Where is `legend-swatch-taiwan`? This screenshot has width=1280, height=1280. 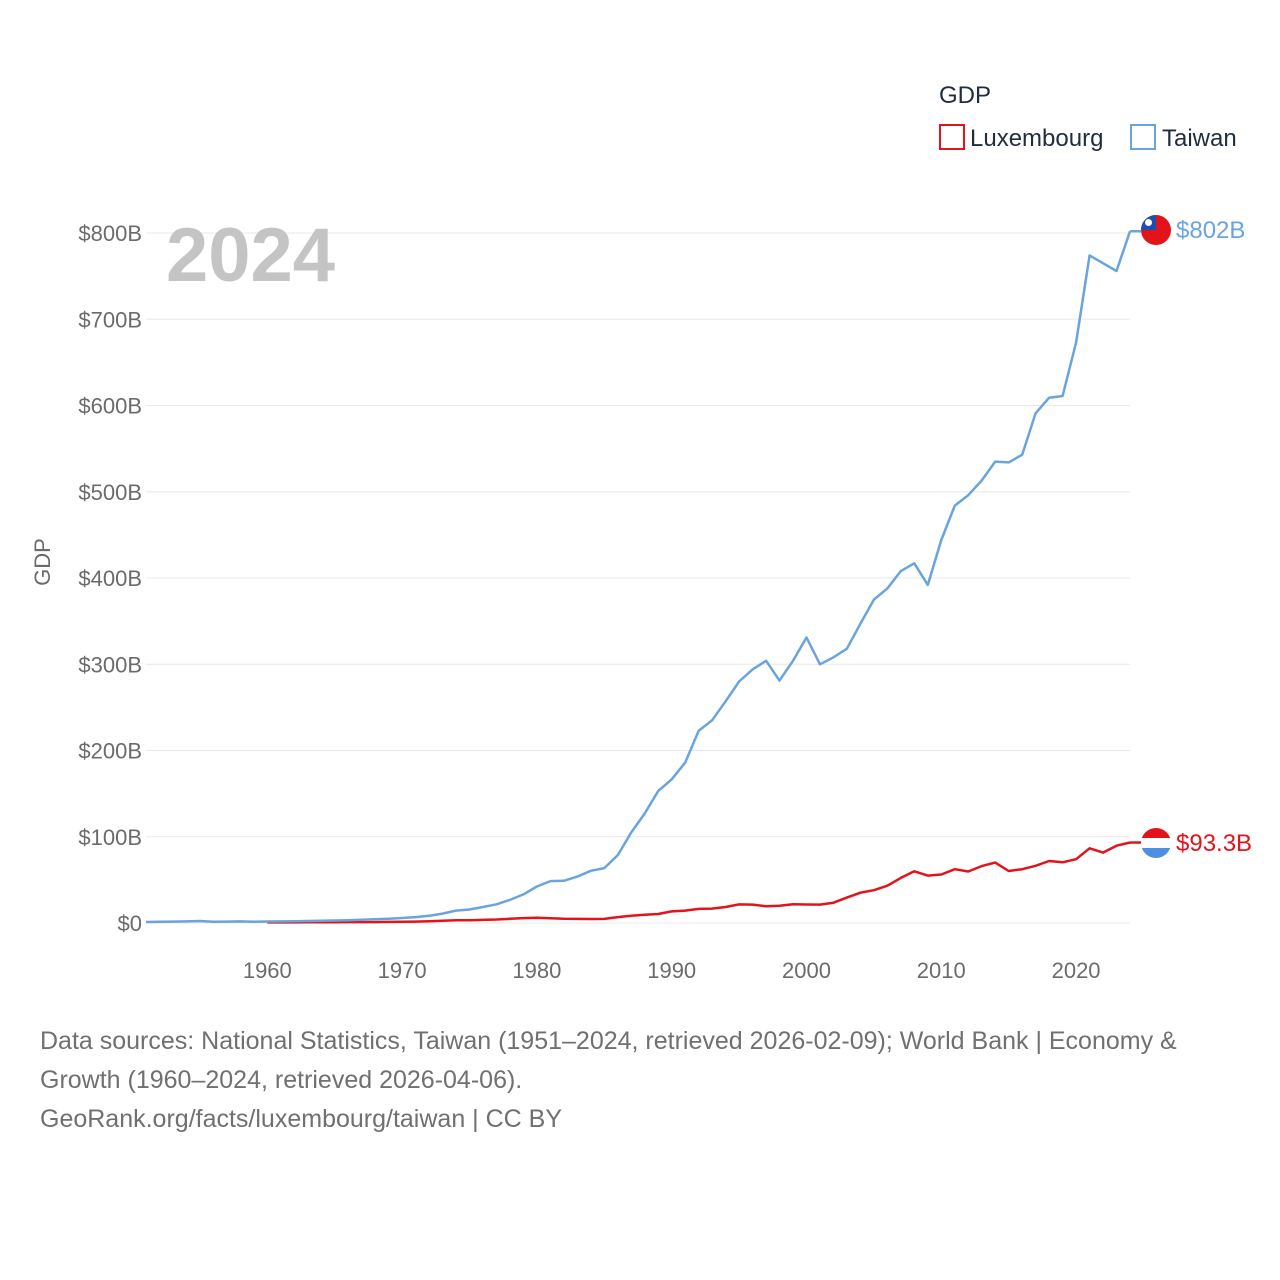
legend-swatch-taiwan is located at coordinates (1143, 137).